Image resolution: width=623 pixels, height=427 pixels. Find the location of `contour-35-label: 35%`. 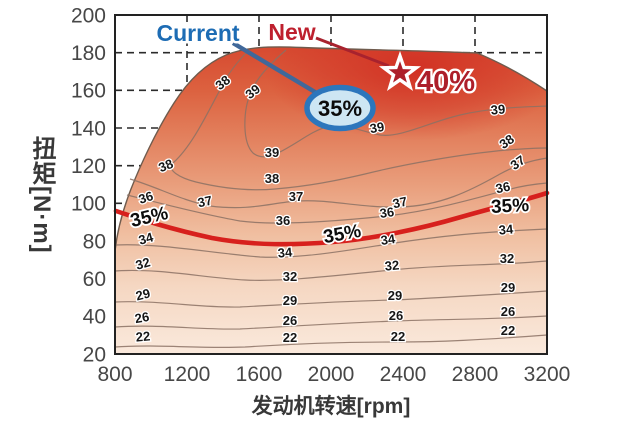

contour-35-label: 35% is located at coordinates (510, 206).